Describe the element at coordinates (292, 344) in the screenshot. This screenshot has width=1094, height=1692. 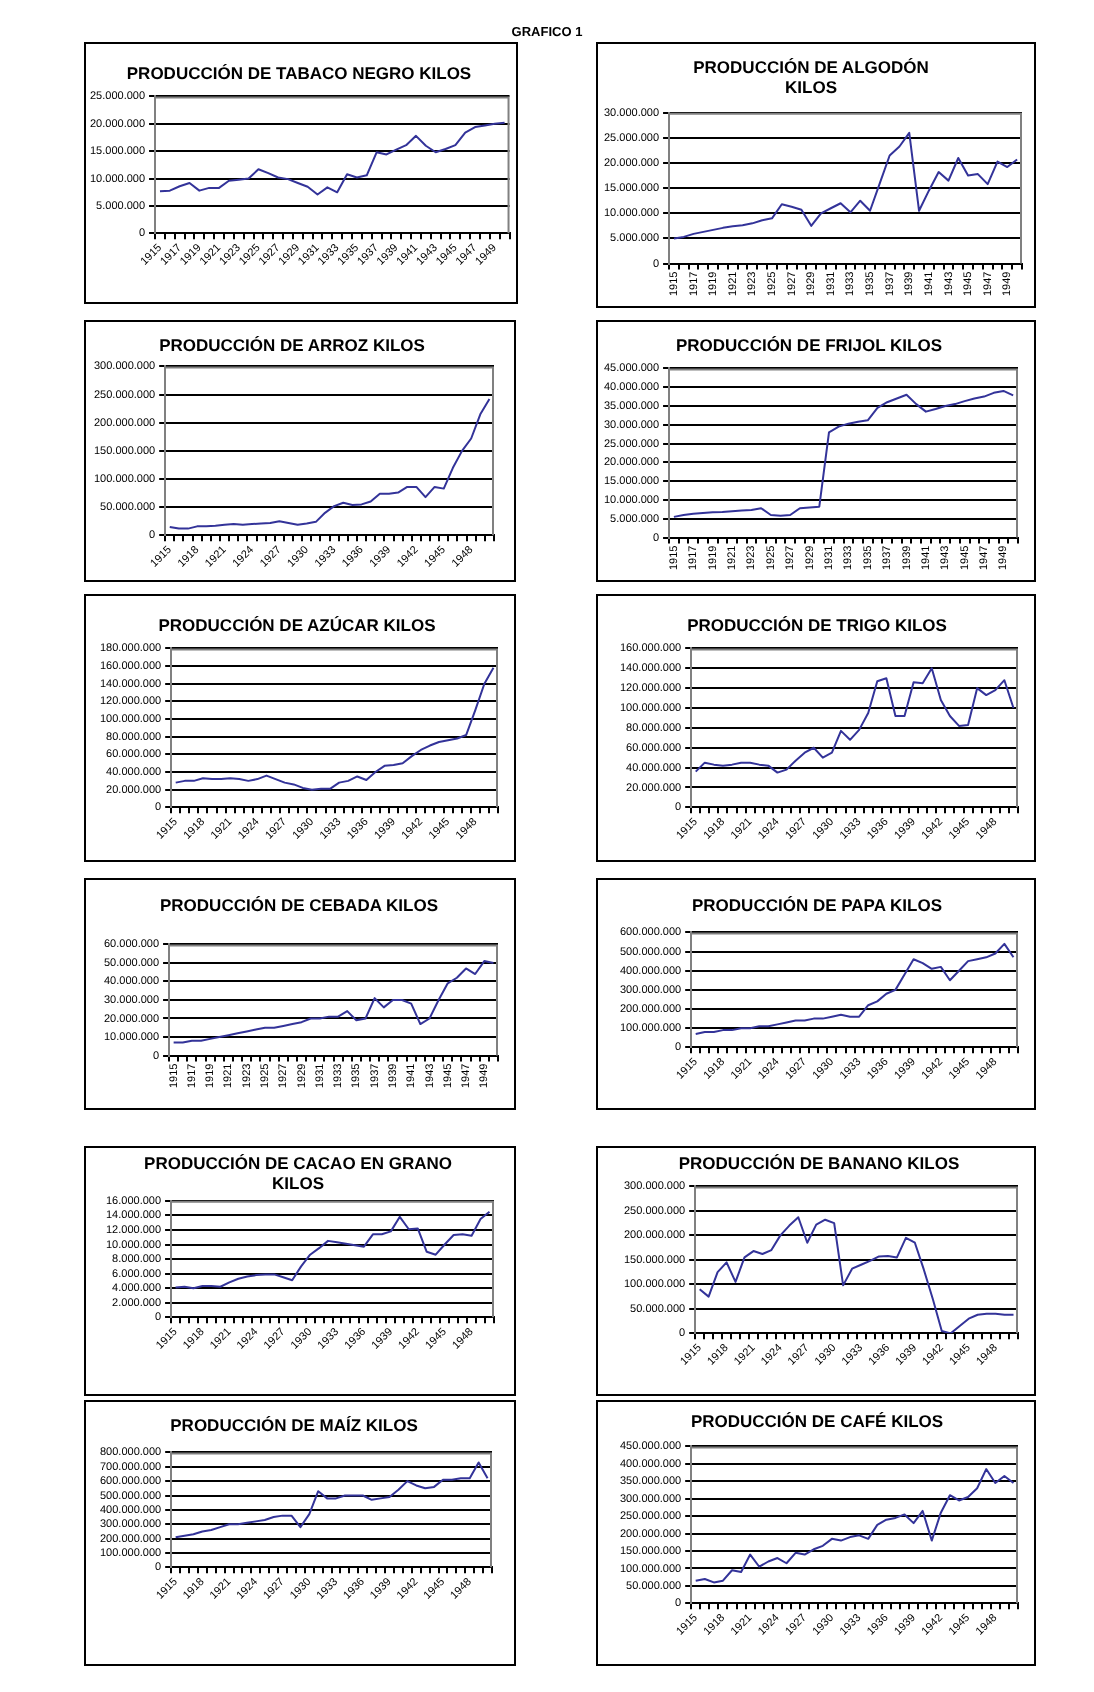
I see `chart-title: PRODUCCIÓN DE ARROZ KILOS` at that location.